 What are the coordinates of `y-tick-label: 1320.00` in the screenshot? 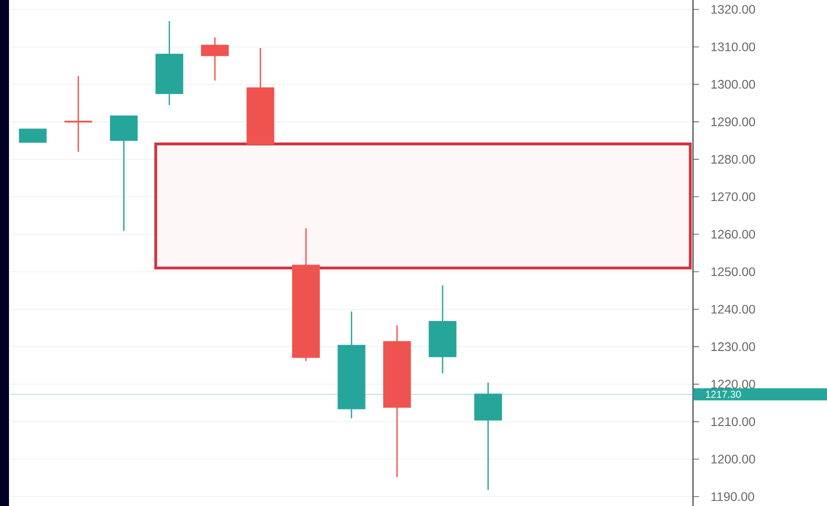 It's located at (733, 9).